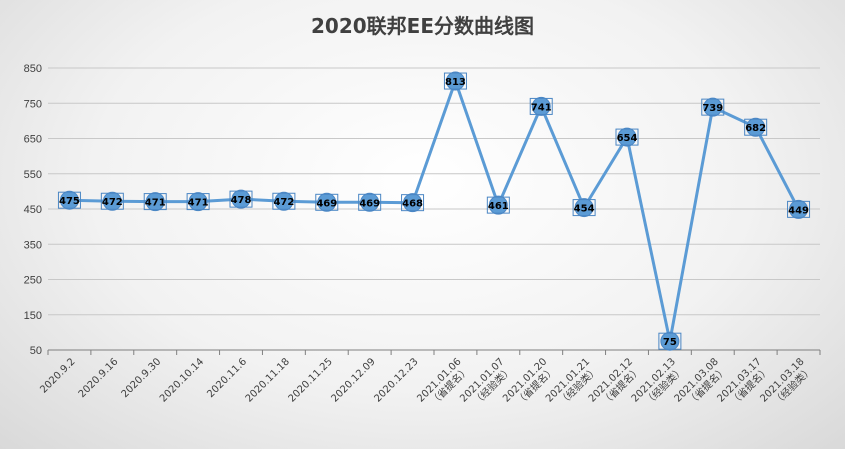  What do you see at coordinates (701, 384) in the screenshot?
I see `x-tick-label: 2021.03.08（省提名）` at bounding box center [701, 384].